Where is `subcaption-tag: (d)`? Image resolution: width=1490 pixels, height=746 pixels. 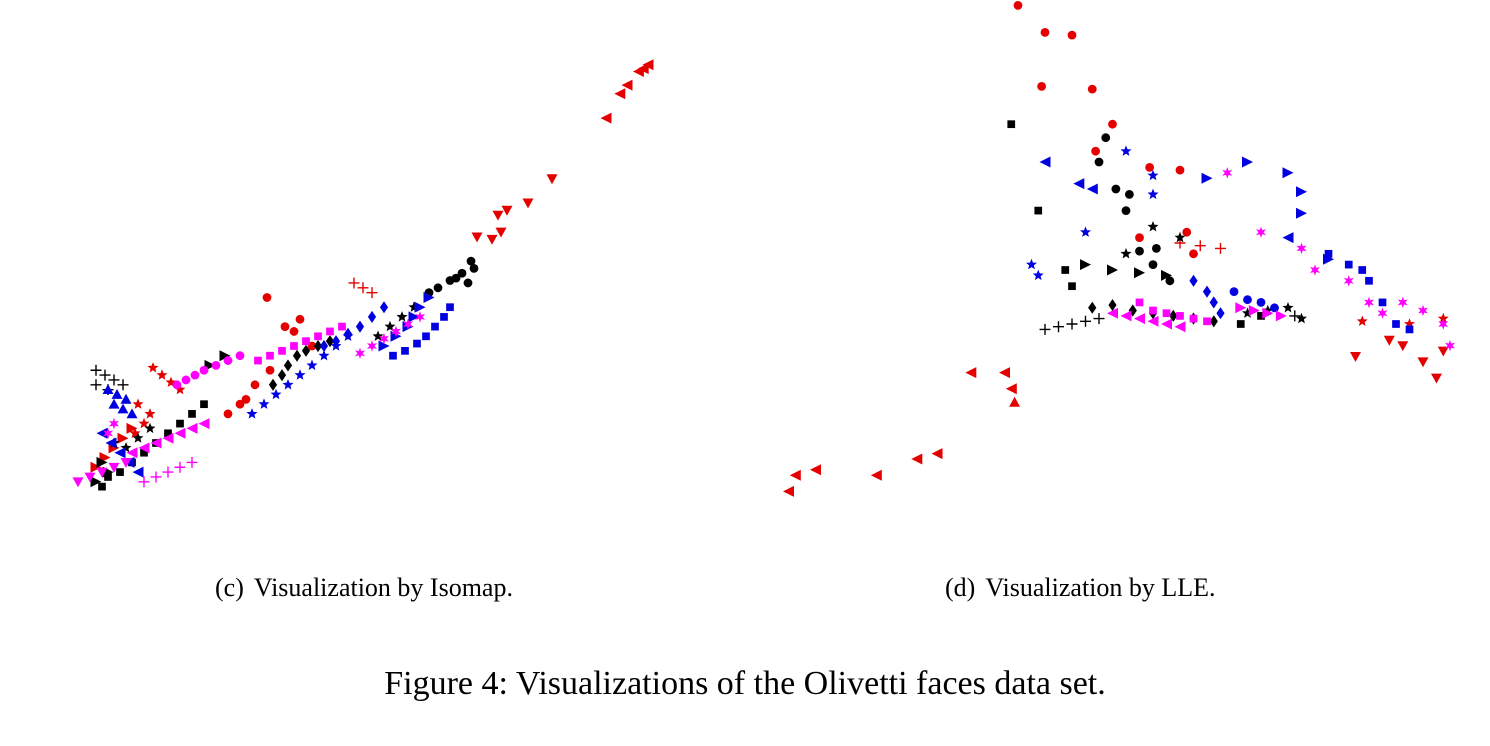
subcaption-tag: (d) is located at coordinates (960, 587).